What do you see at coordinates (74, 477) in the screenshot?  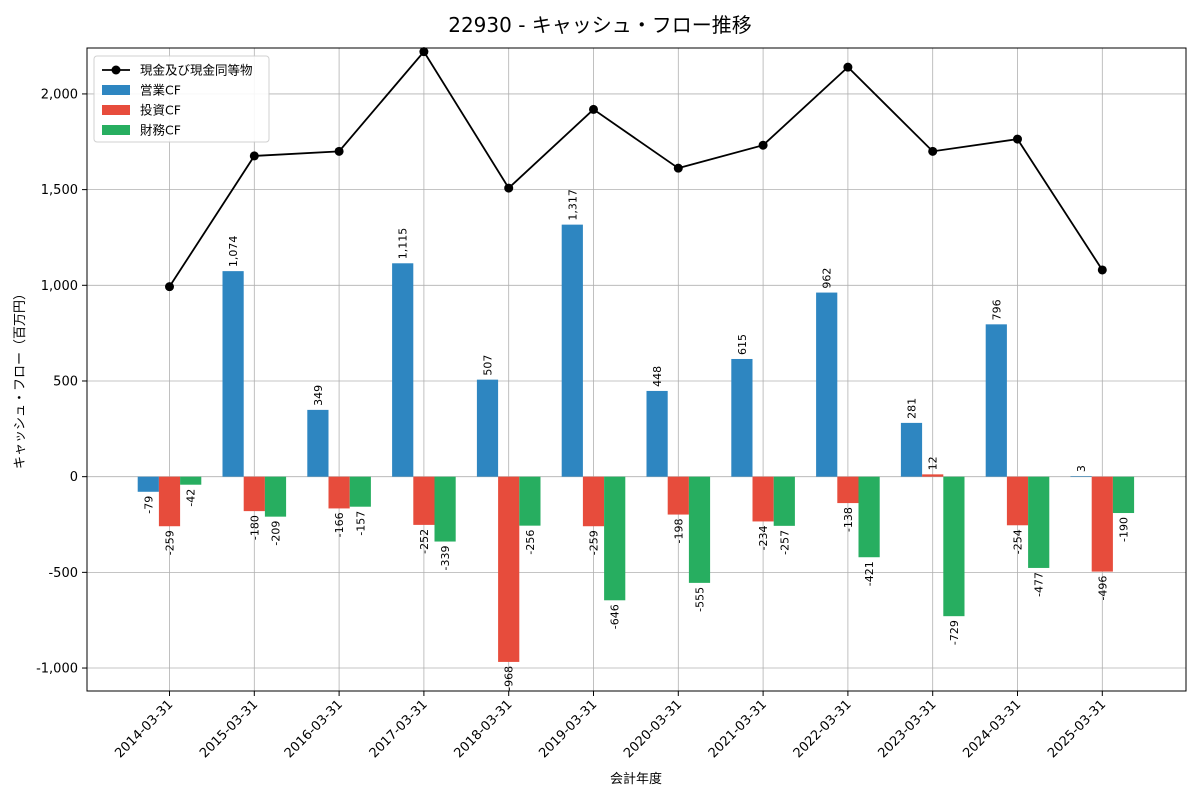 I see `y-tick-label: 0` at bounding box center [74, 477].